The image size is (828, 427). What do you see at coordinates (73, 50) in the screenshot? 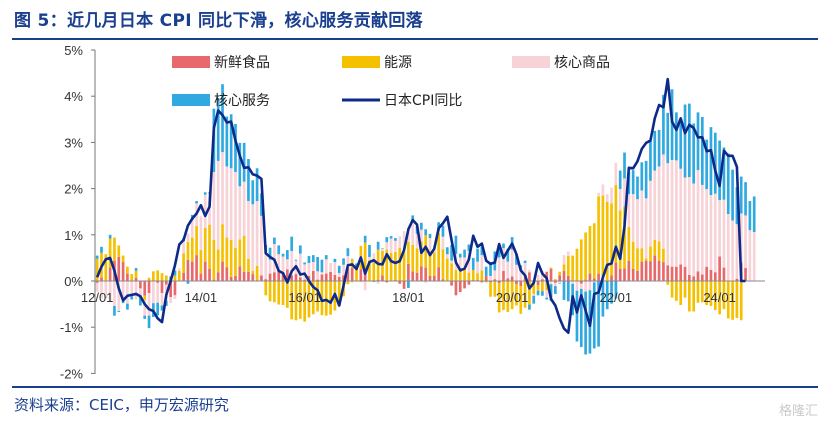
I see `y-tick-label: 5%` at bounding box center [73, 50].